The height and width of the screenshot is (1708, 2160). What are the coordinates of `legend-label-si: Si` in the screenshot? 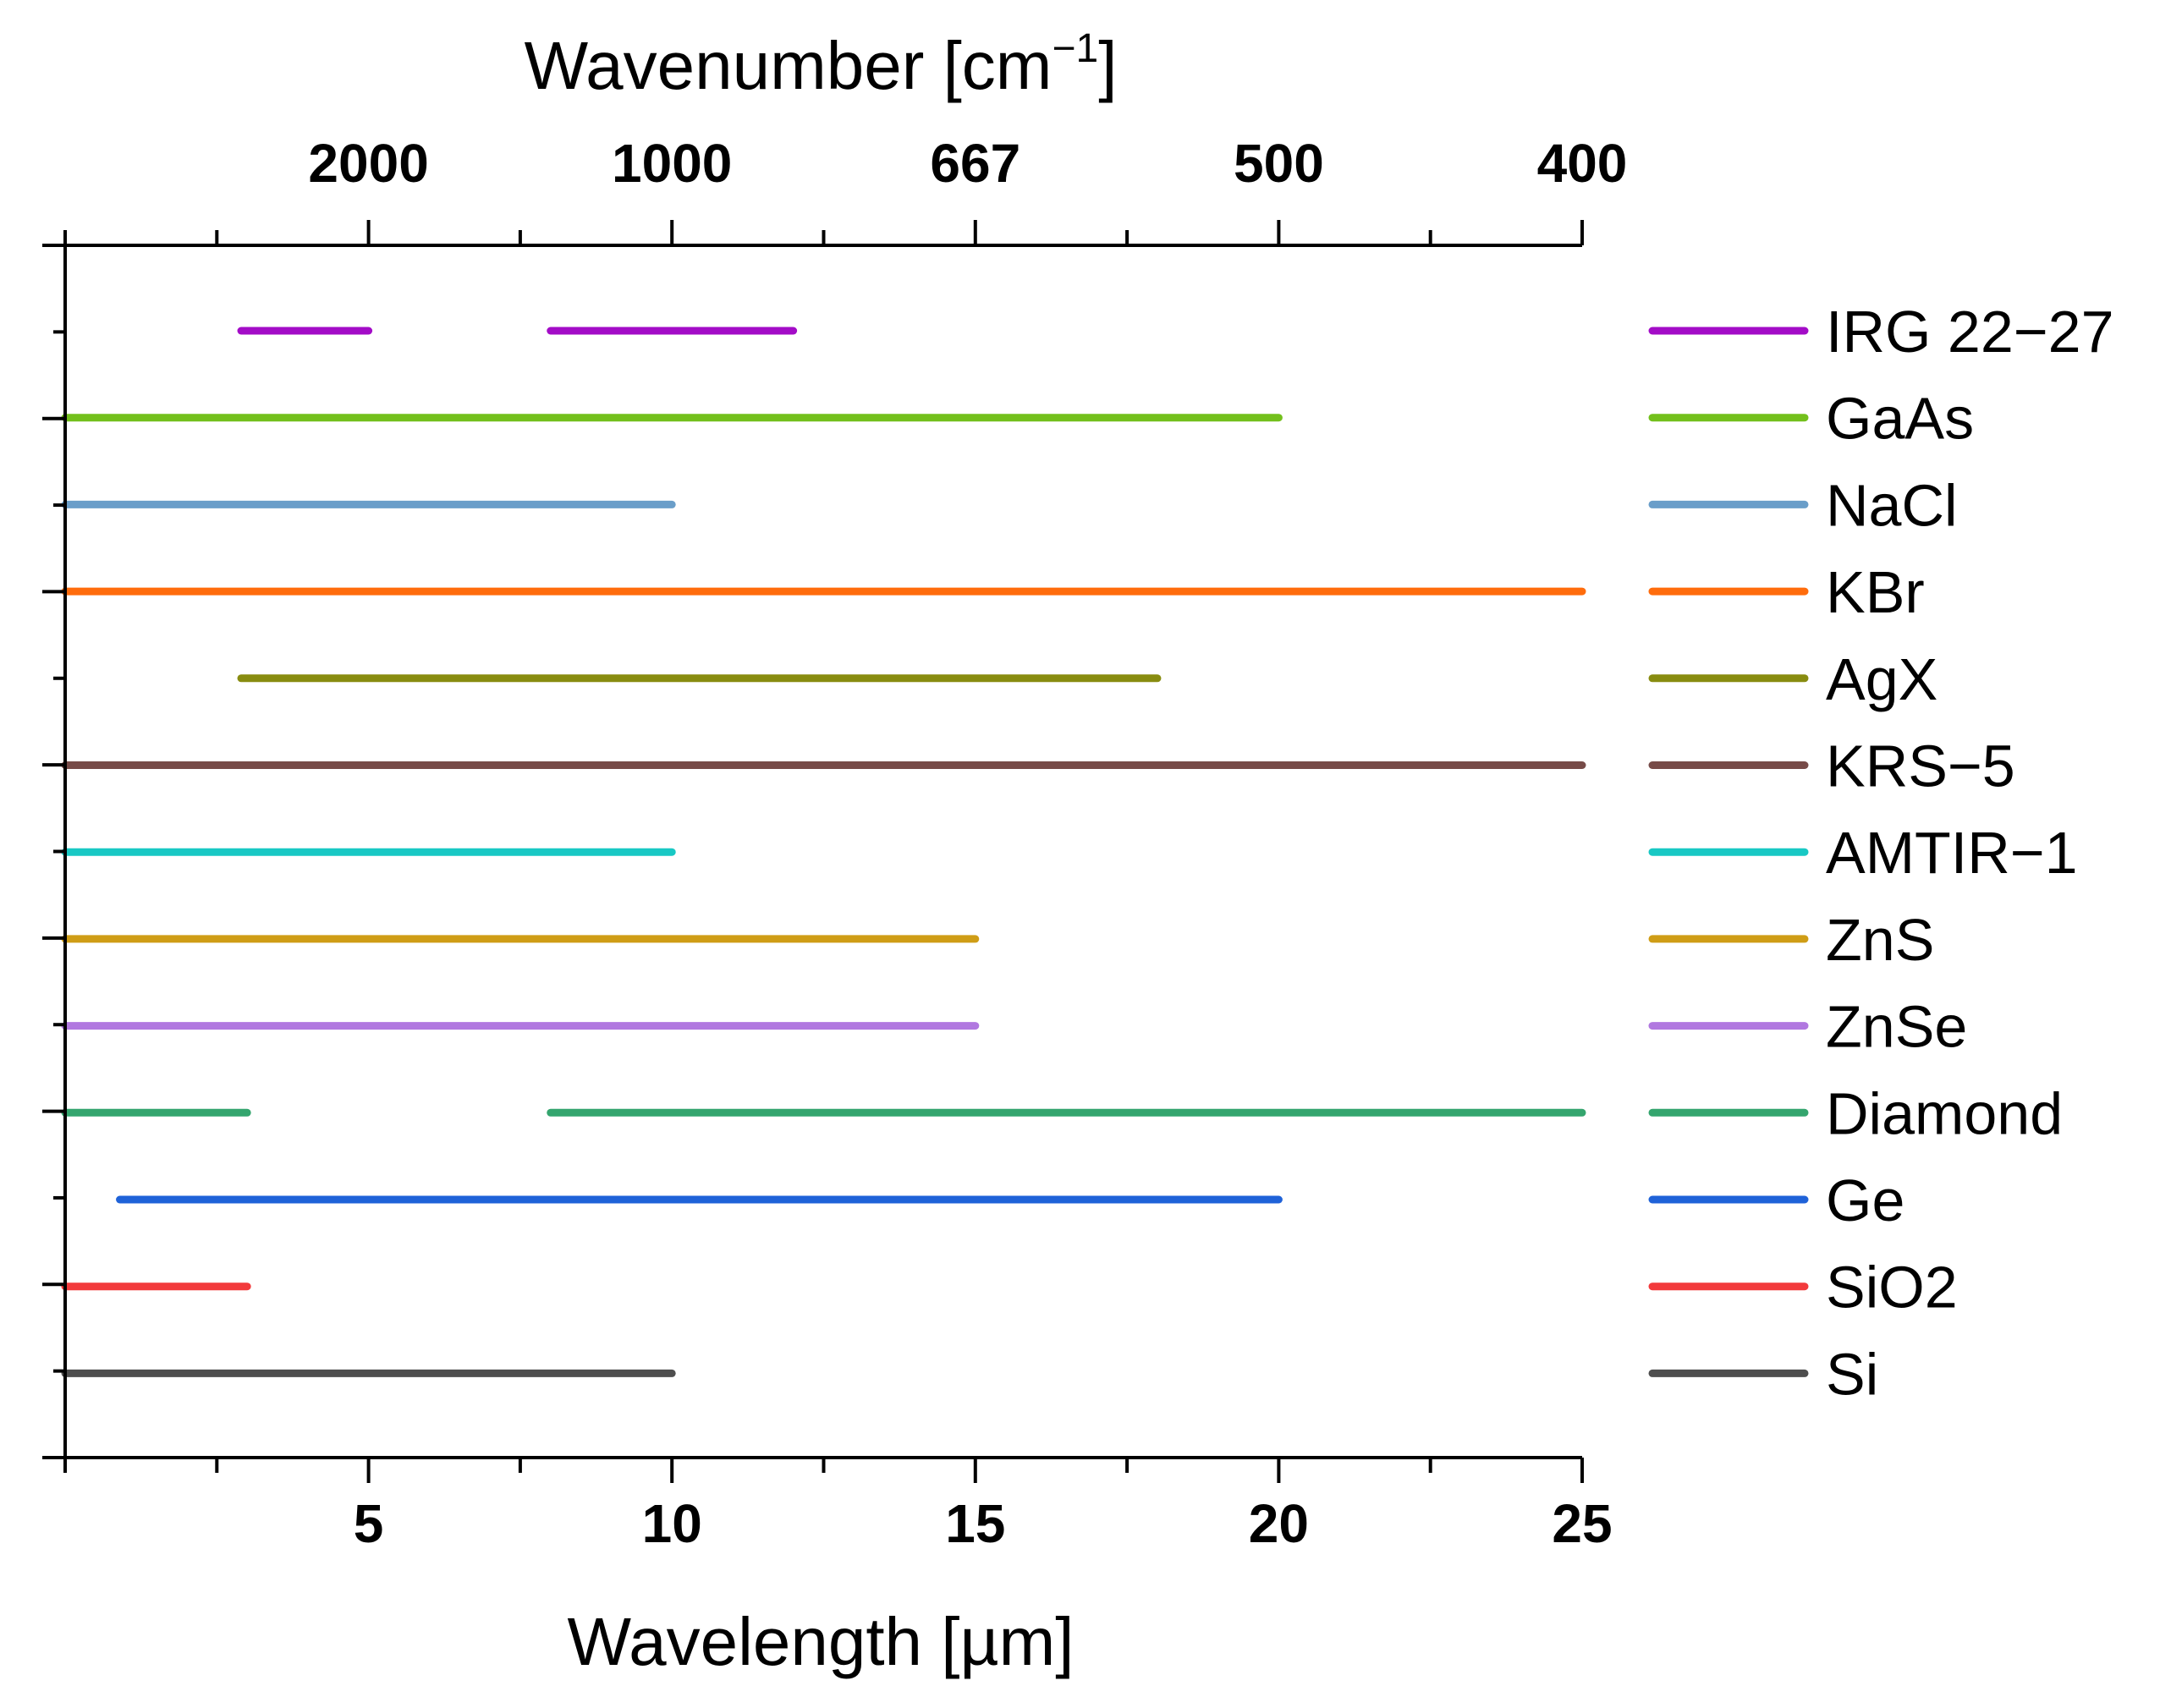 It's located at (1852, 1374).